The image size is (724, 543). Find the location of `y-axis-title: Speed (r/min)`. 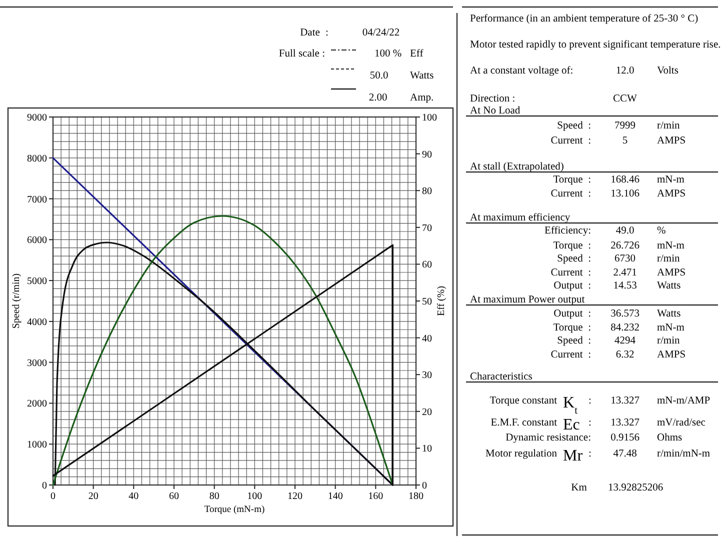

y-axis-title: Speed (r/min) is located at coordinates (16, 301).